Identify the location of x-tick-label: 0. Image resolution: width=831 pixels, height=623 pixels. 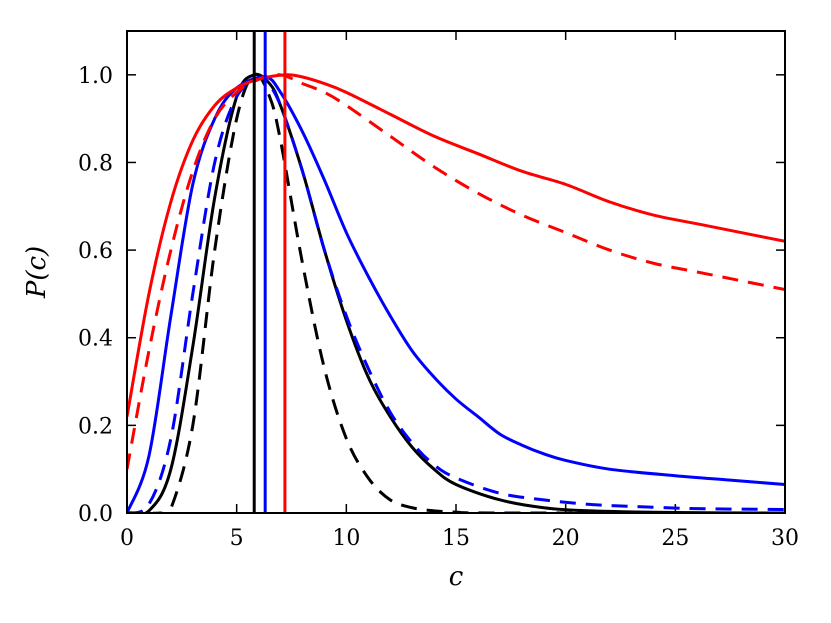
(127, 538).